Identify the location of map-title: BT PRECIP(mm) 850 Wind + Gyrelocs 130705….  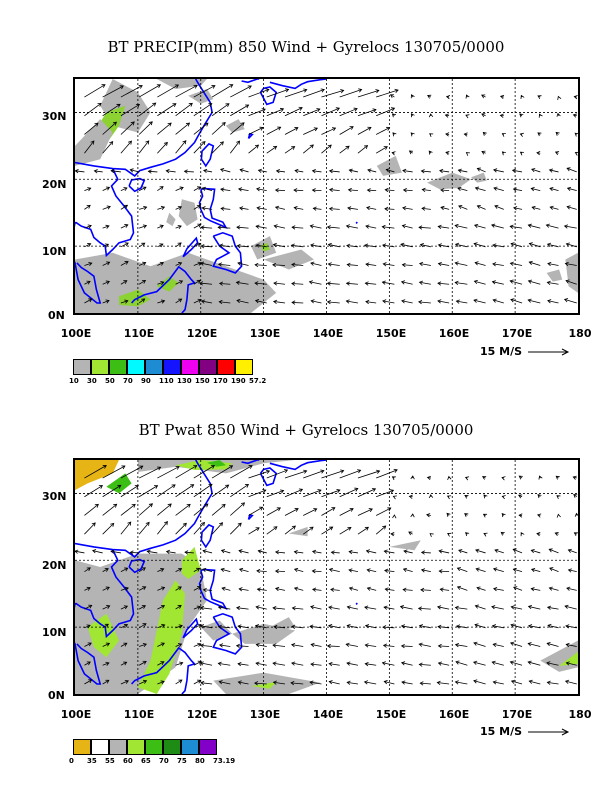
(306, 47).